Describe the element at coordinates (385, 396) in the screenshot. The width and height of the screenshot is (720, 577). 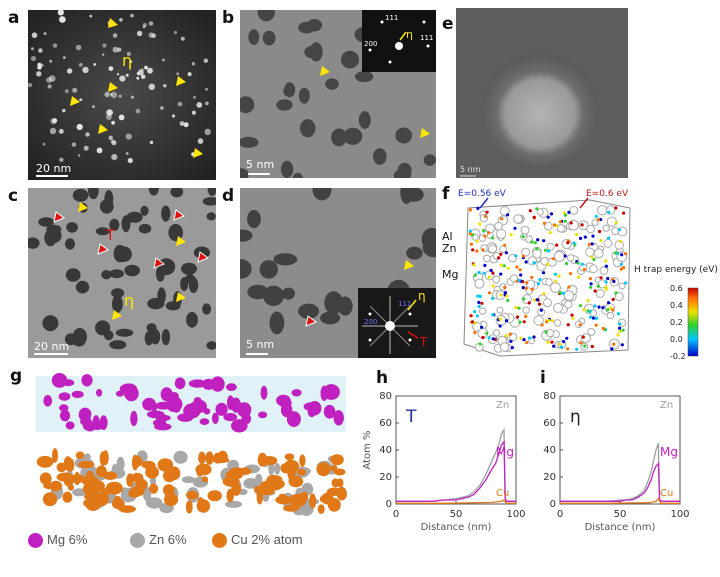
I see `y-tick-label: 80` at that location.